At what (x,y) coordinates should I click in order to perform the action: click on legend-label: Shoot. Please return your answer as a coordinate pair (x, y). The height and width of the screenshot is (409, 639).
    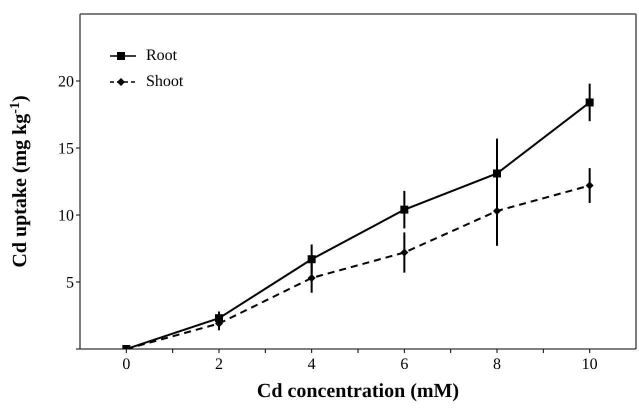
    Looking at the image, I should click on (165, 82).